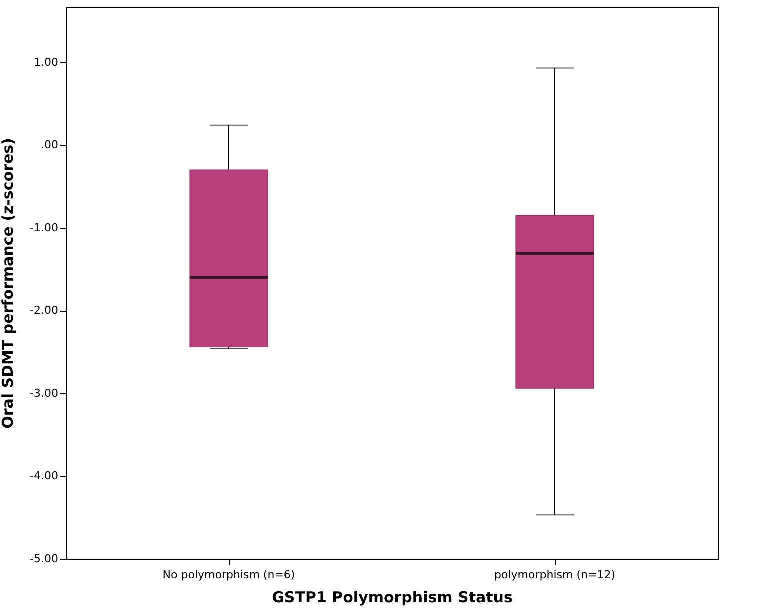 This screenshot has width=761, height=616. Describe the element at coordinates (44, 476) in the screenshot. I see `y-tick-label: -4.00` at that location.